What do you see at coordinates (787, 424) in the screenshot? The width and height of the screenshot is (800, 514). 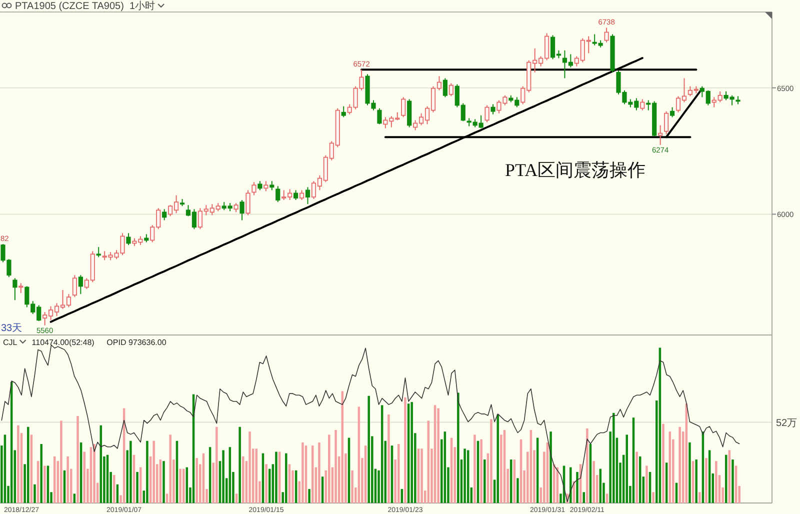 I see `ref-line-label: 52万` at bounding box center [787, 424].